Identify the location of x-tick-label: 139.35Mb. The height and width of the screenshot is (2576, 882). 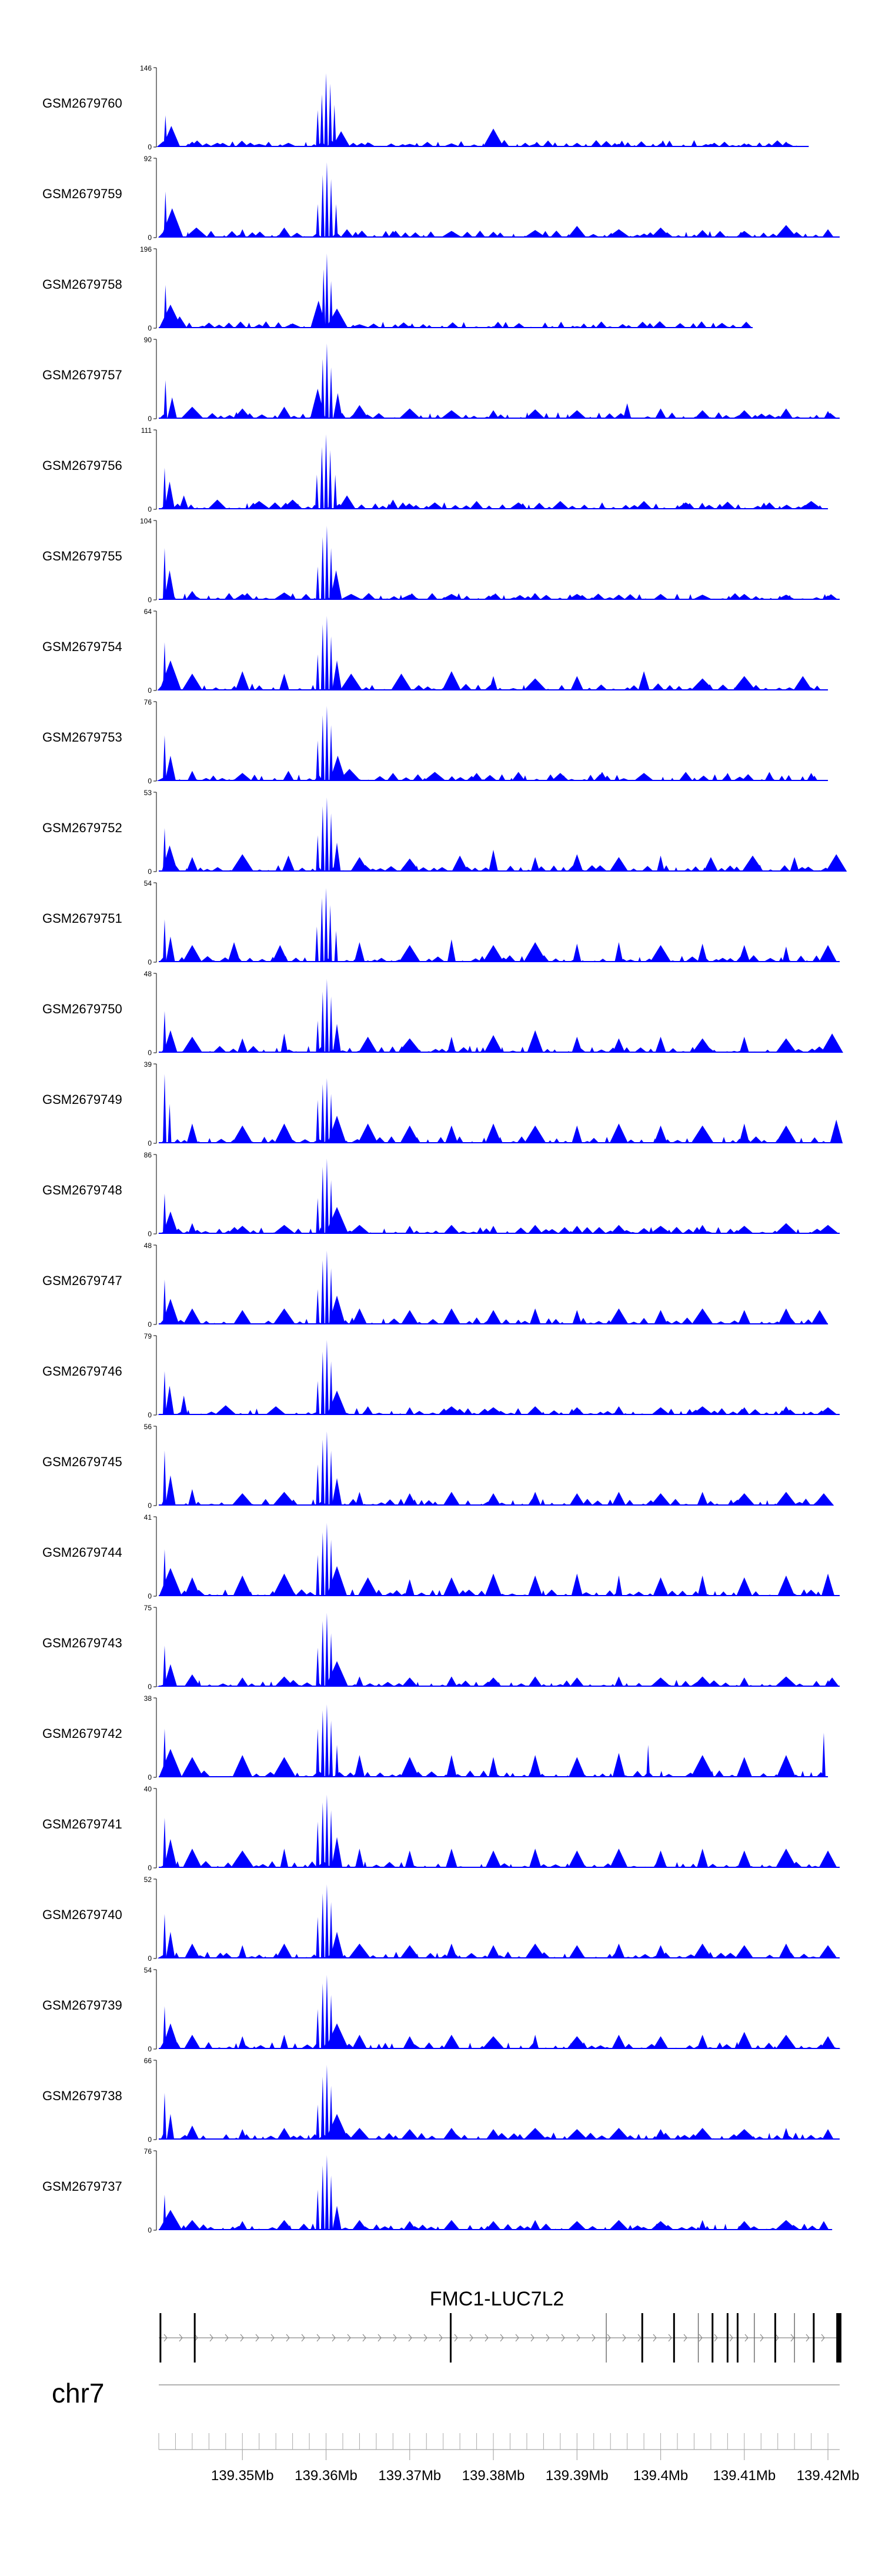
(242, 2476).